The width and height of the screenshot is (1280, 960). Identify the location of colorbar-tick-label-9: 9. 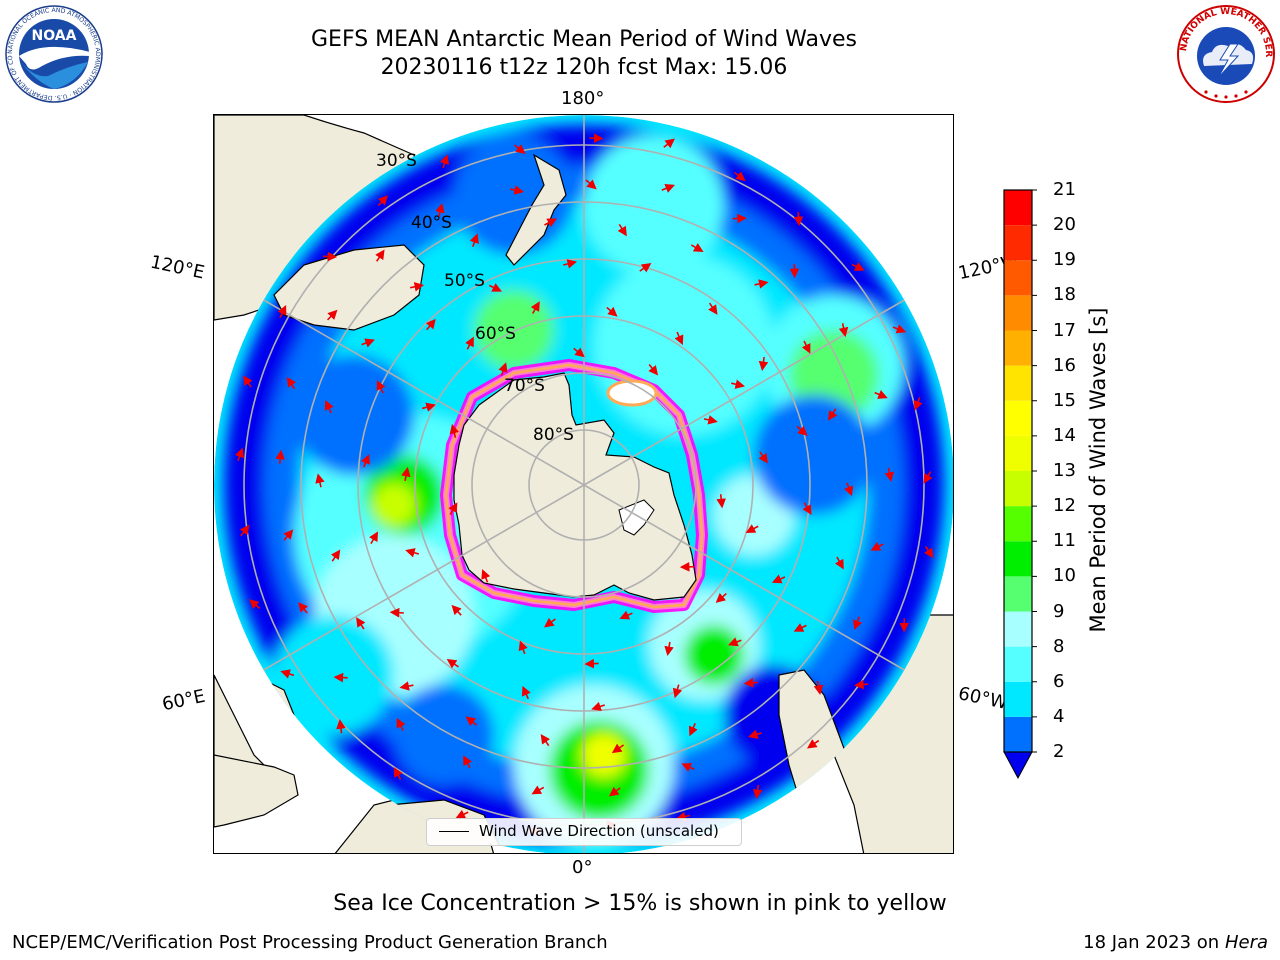
(1059, 611).